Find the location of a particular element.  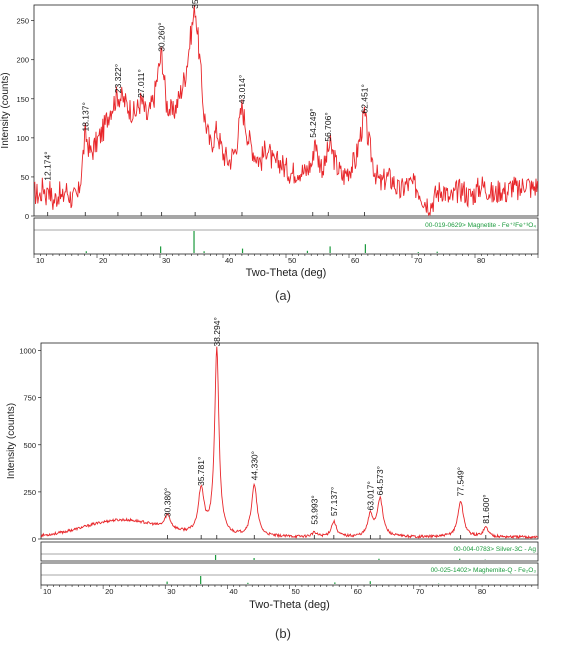

peak-label: 35.576° is located at coordinates (195, 4).